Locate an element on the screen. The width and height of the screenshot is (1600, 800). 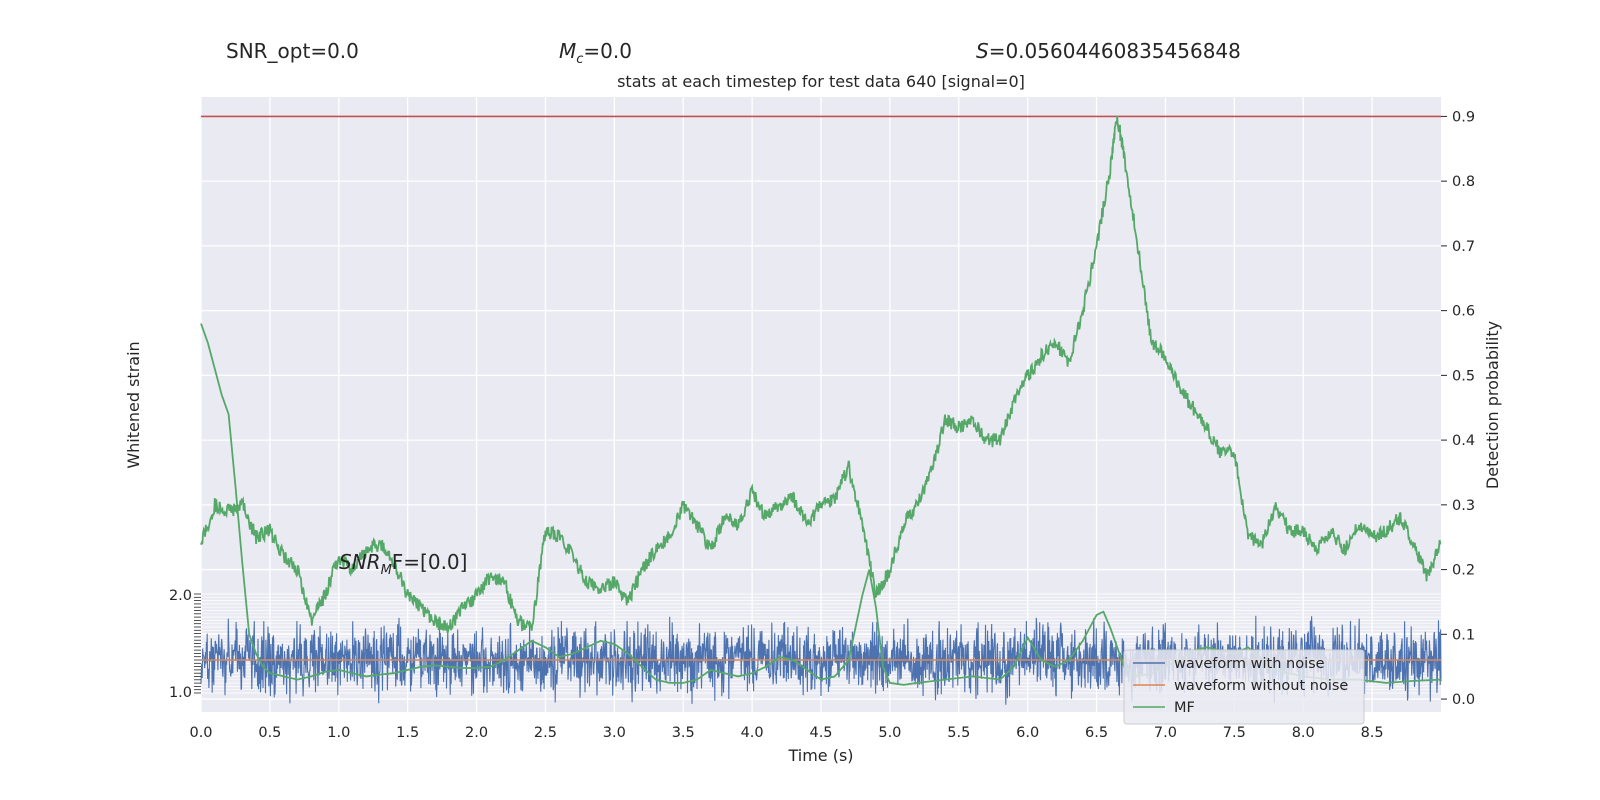
right-tick-label: 0.9 is located at coordinates (1463, 117).